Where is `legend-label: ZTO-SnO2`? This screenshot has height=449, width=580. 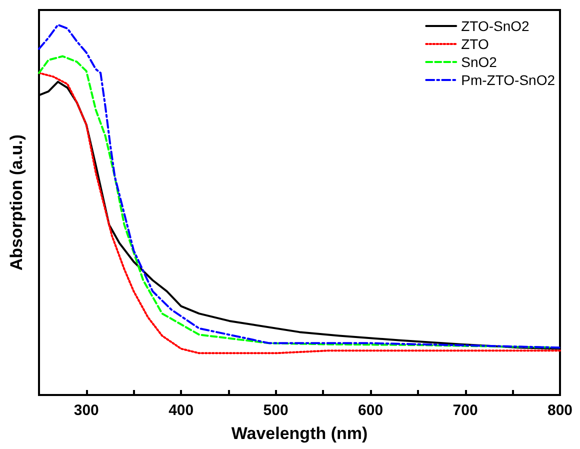 legend-label: ZTO-SnO2 is located at coordinates (495, 26).